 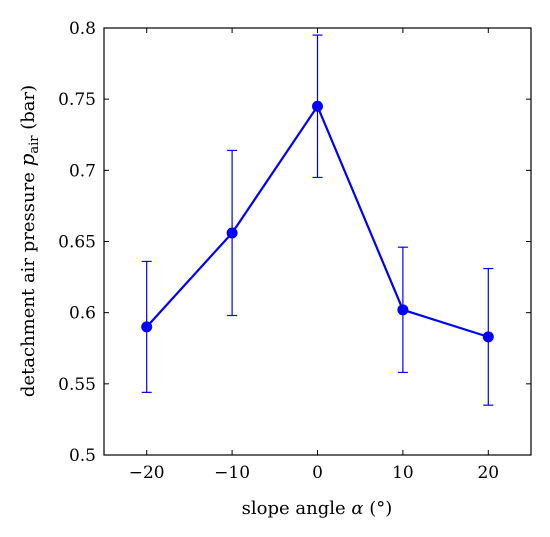 What do you see at coordinates (317, 473) in the screenshot?
I see `x-tick-label: 0` at bounding box center [317, 473].